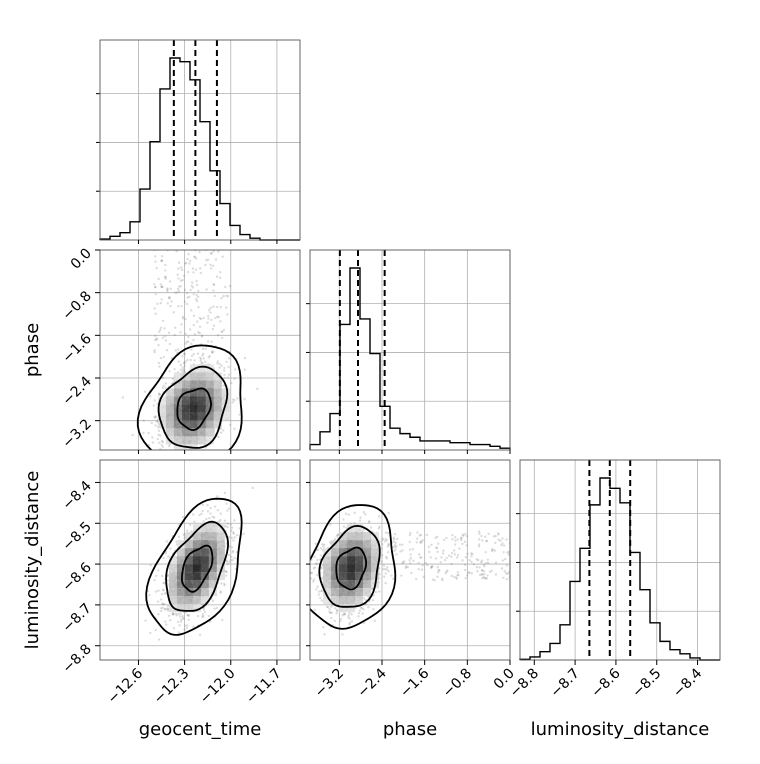  I want to click on y-tick-label: −2.4, so click(76, 390).